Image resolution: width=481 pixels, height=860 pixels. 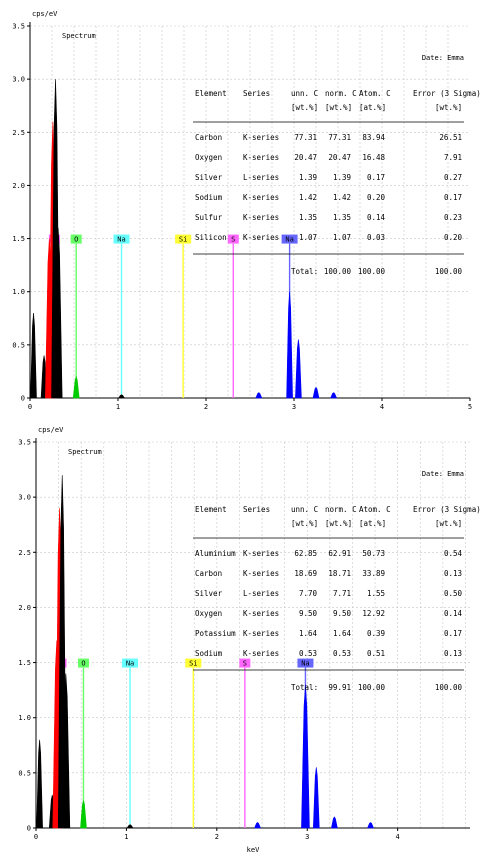 I want to click on table-cell: 0.23, so click(x=453, y=217).